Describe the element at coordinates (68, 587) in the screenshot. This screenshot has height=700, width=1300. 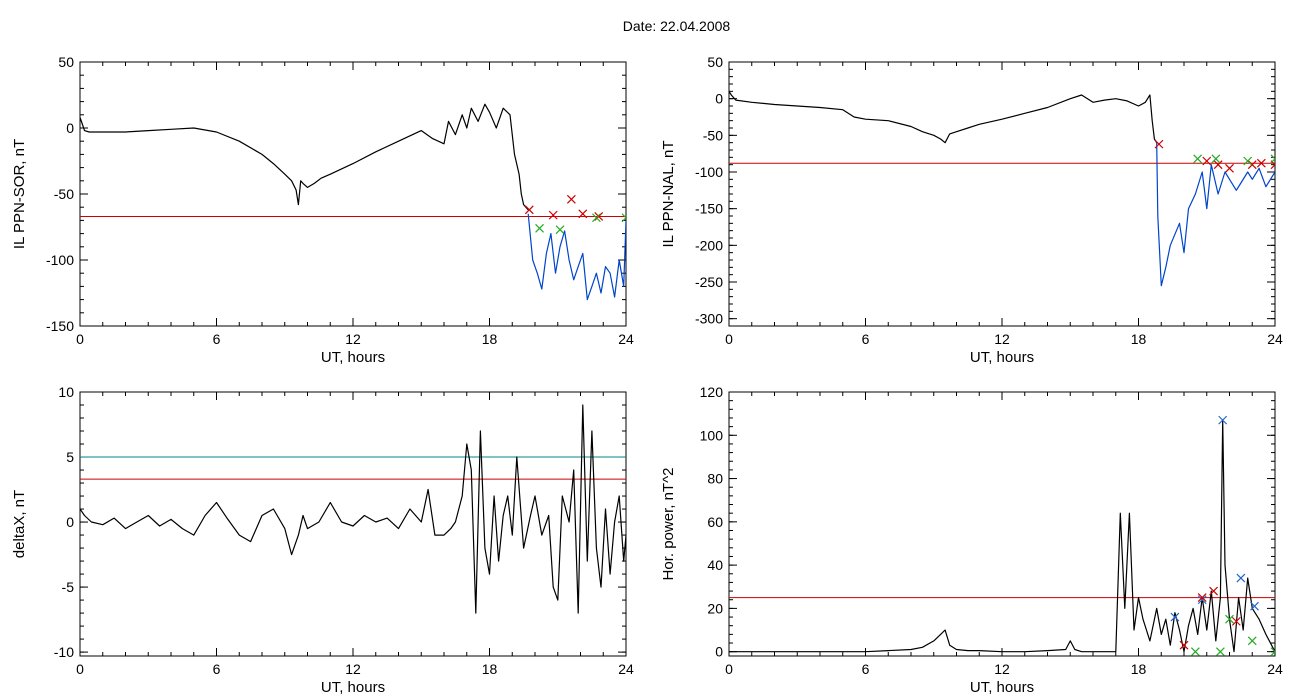
I see `y-tick-label: -5` at that location.